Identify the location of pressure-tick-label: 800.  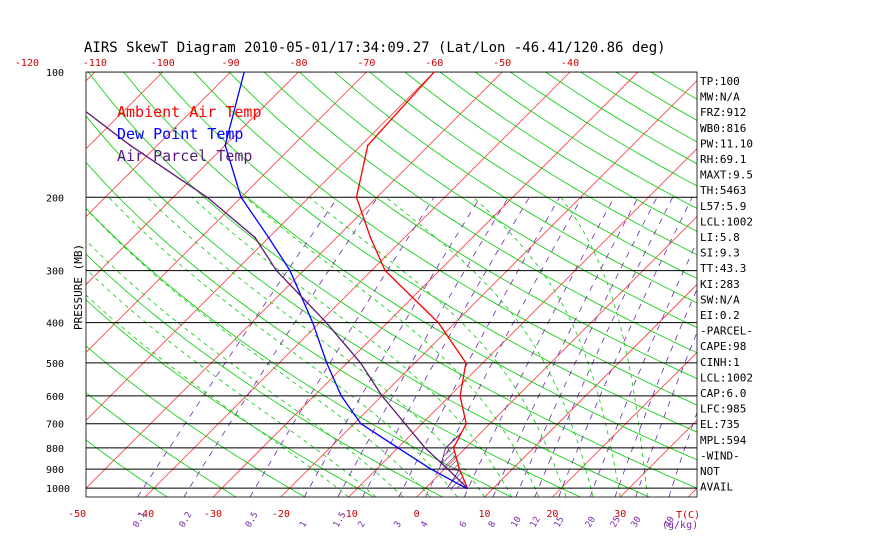
(55, 449).